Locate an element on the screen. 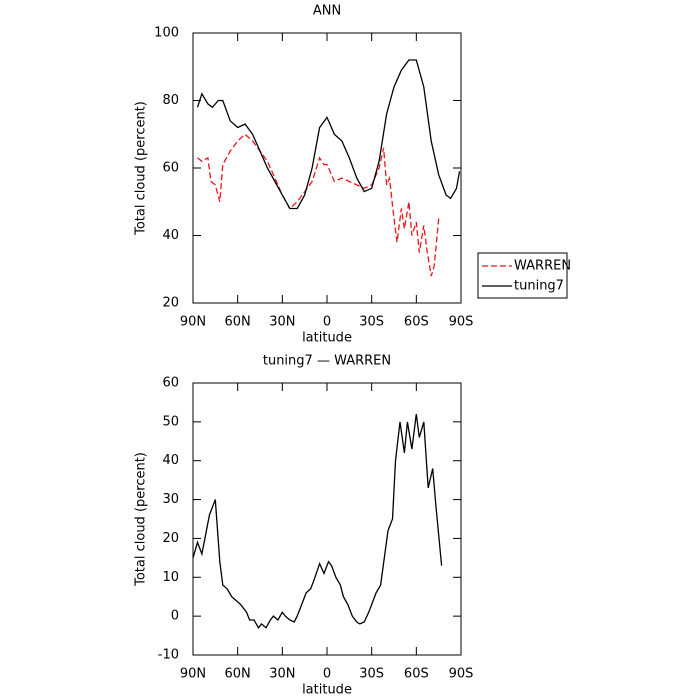 Image resolution: width=700 pixels, height=700 pixels. plot-frame is located at coordinates (327, 168).